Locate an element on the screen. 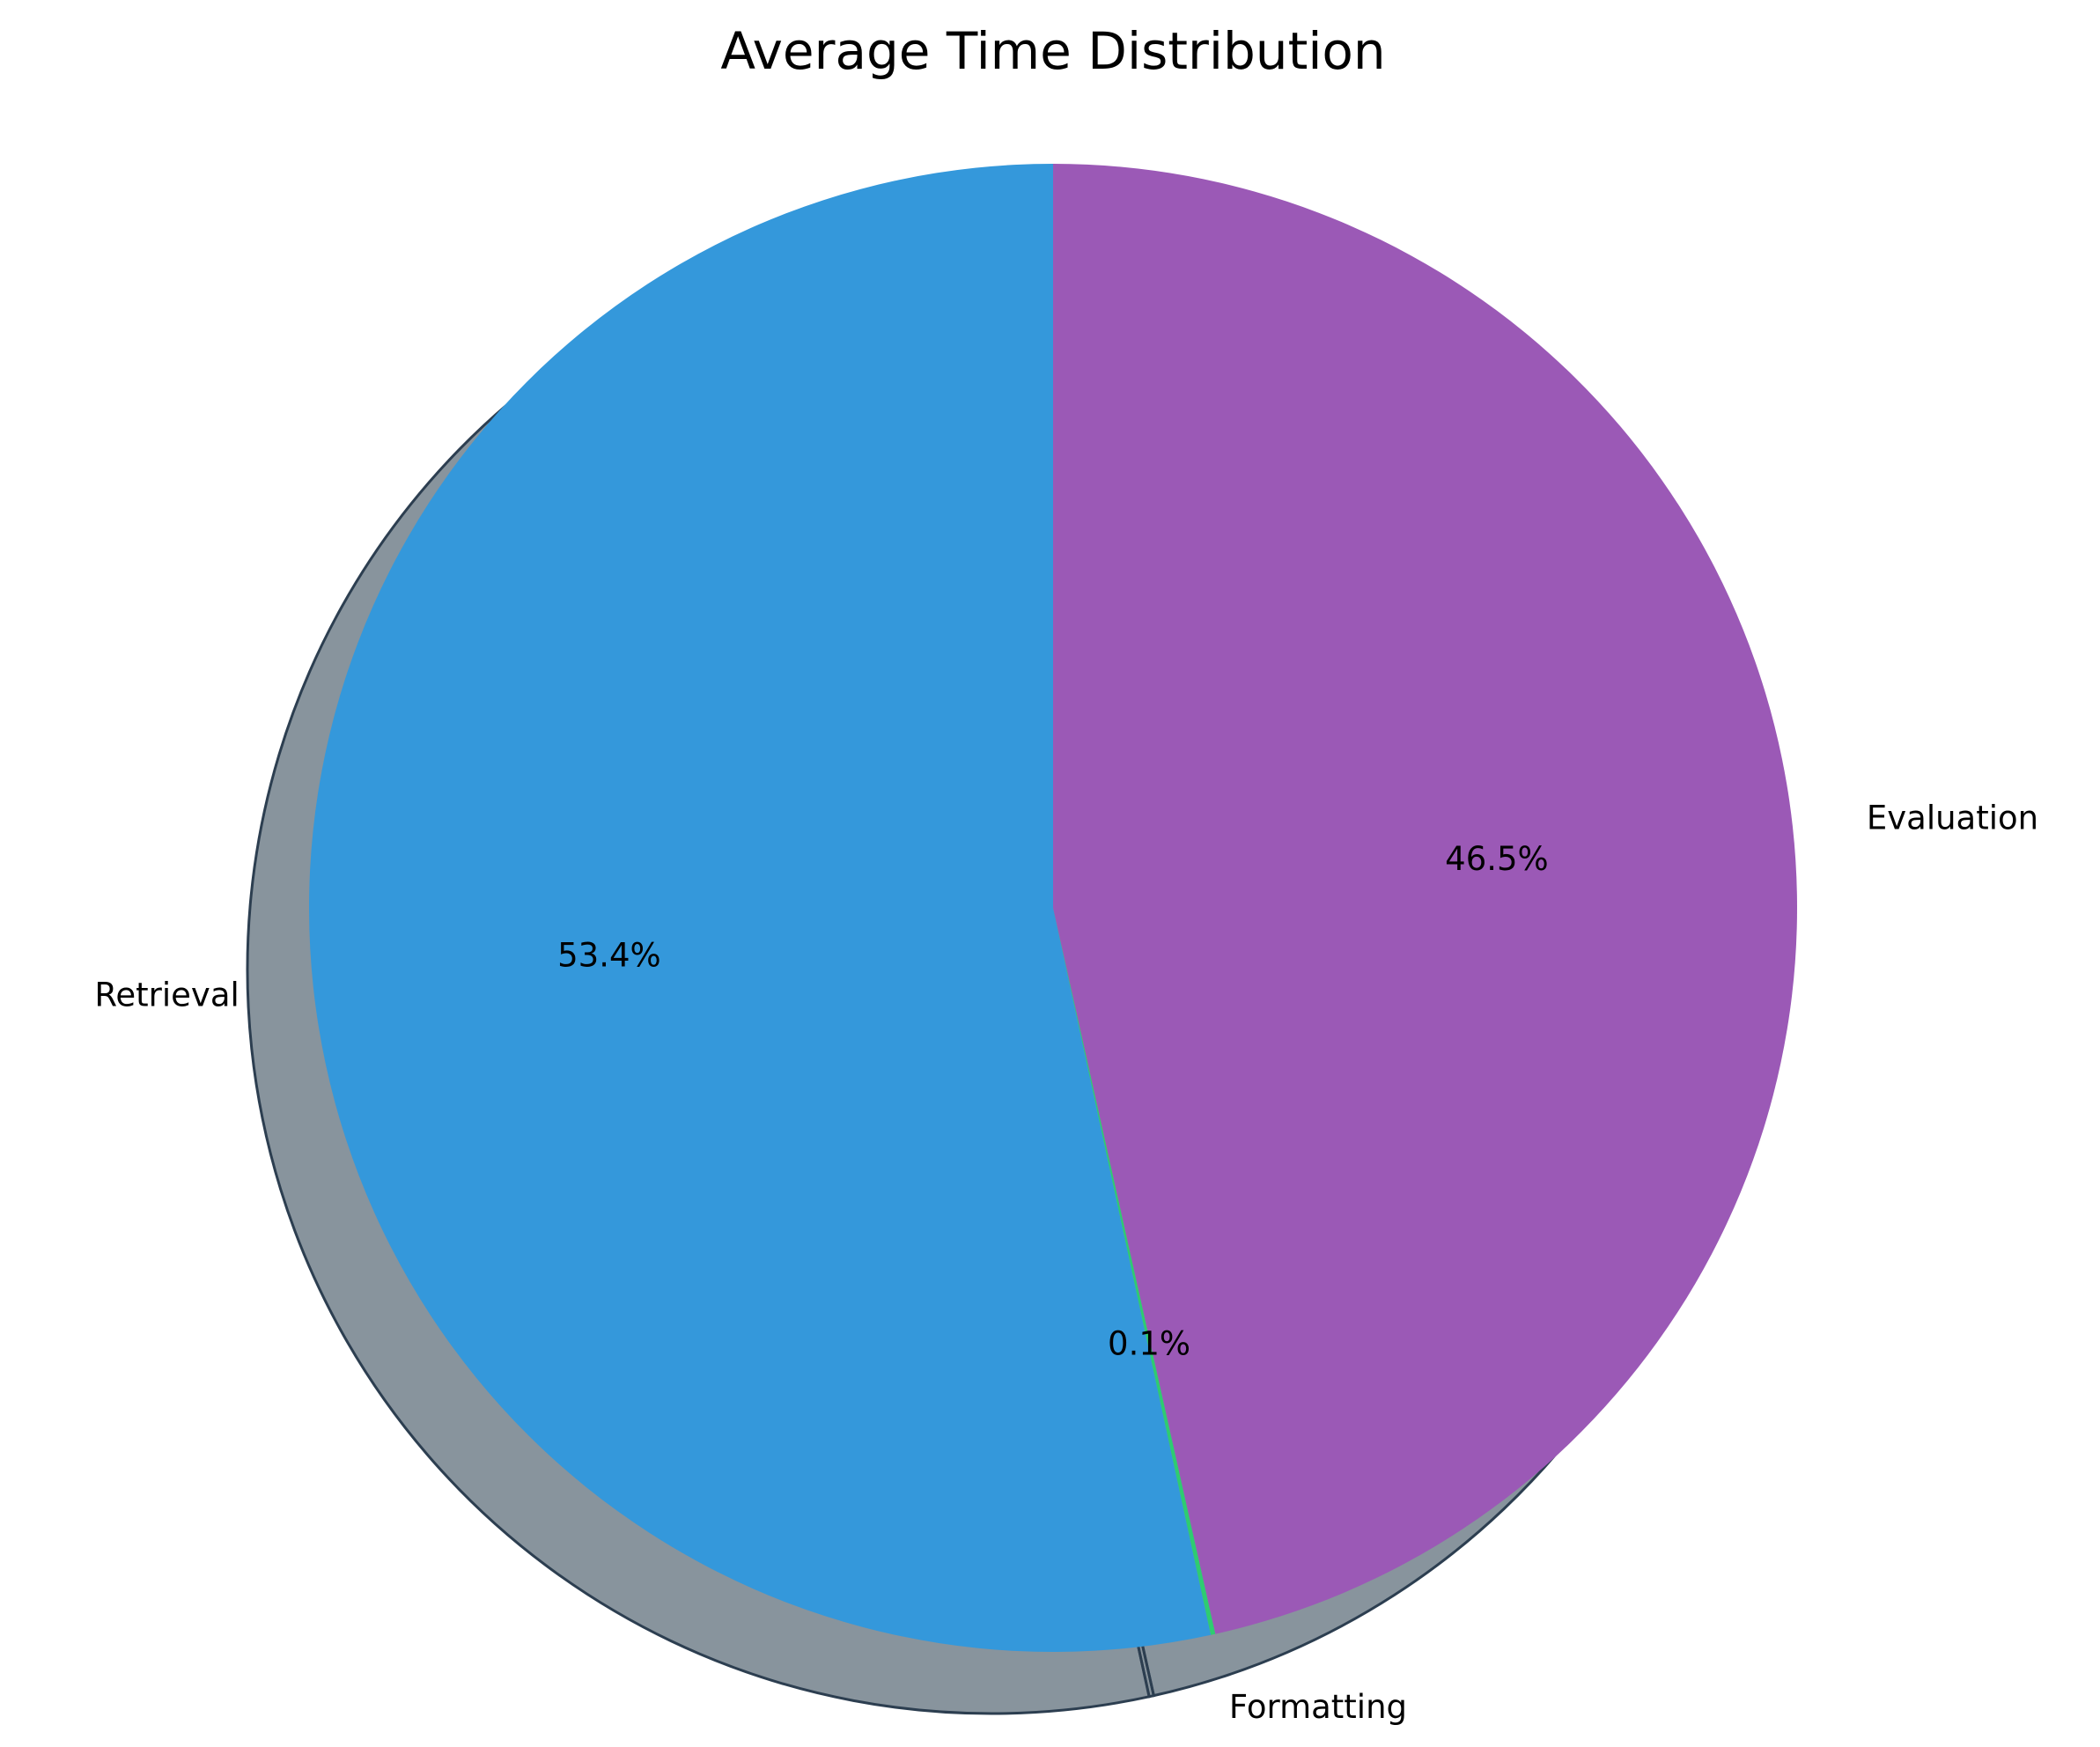 Image resolution: width=2100 pixels, height=1747 pixels. slice-label-evaluation: Evaluation is located at coordinates (1952, 818).